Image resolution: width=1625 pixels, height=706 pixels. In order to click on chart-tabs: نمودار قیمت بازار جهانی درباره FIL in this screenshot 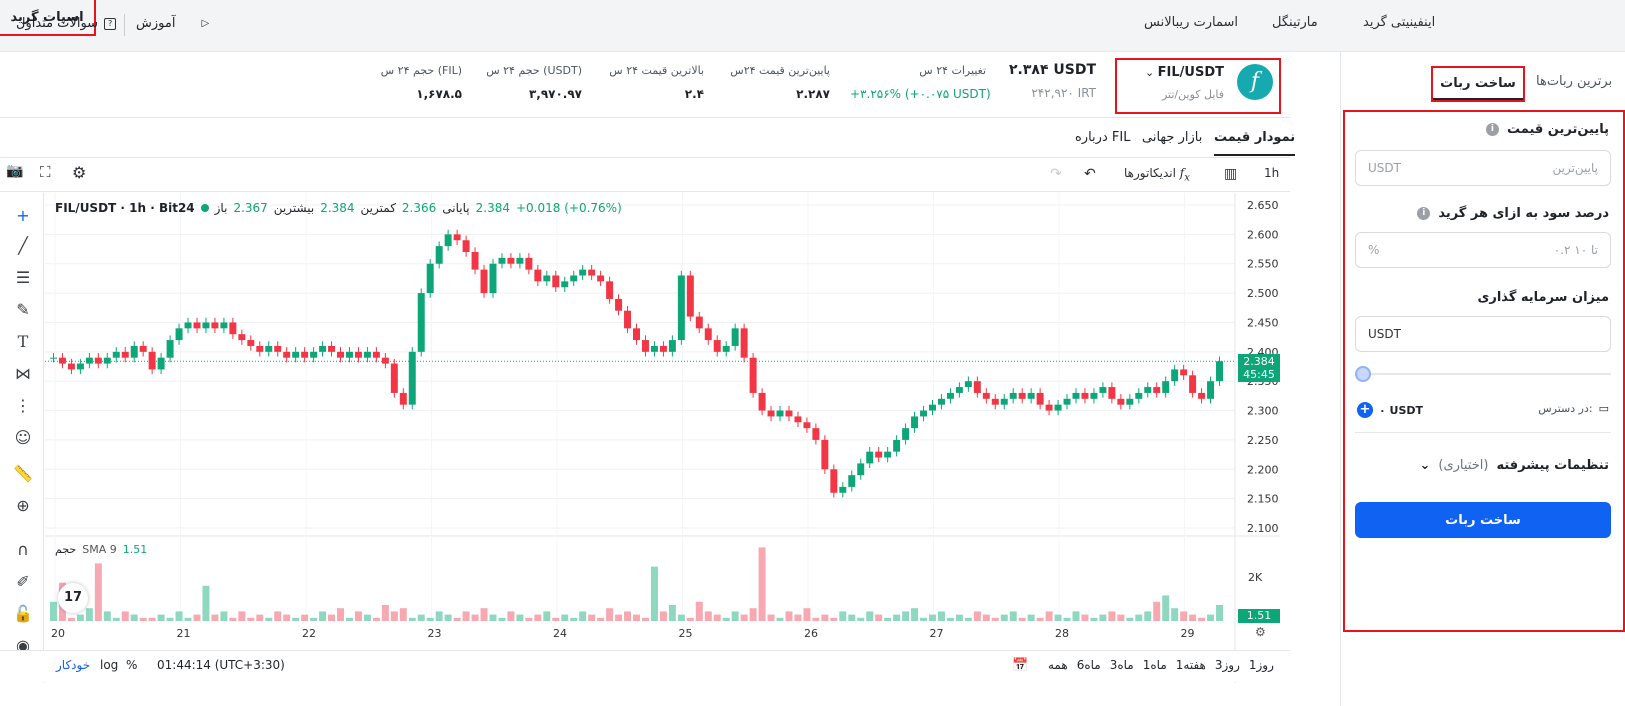, I will do `click(648, 138)`.